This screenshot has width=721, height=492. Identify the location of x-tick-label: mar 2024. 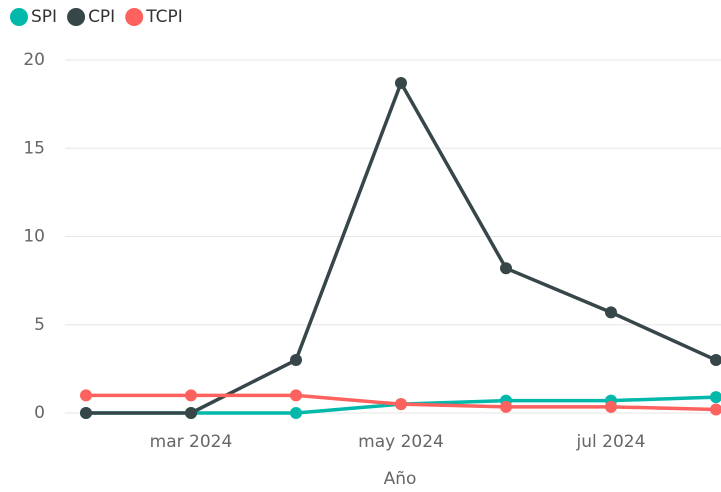
(191, 442).